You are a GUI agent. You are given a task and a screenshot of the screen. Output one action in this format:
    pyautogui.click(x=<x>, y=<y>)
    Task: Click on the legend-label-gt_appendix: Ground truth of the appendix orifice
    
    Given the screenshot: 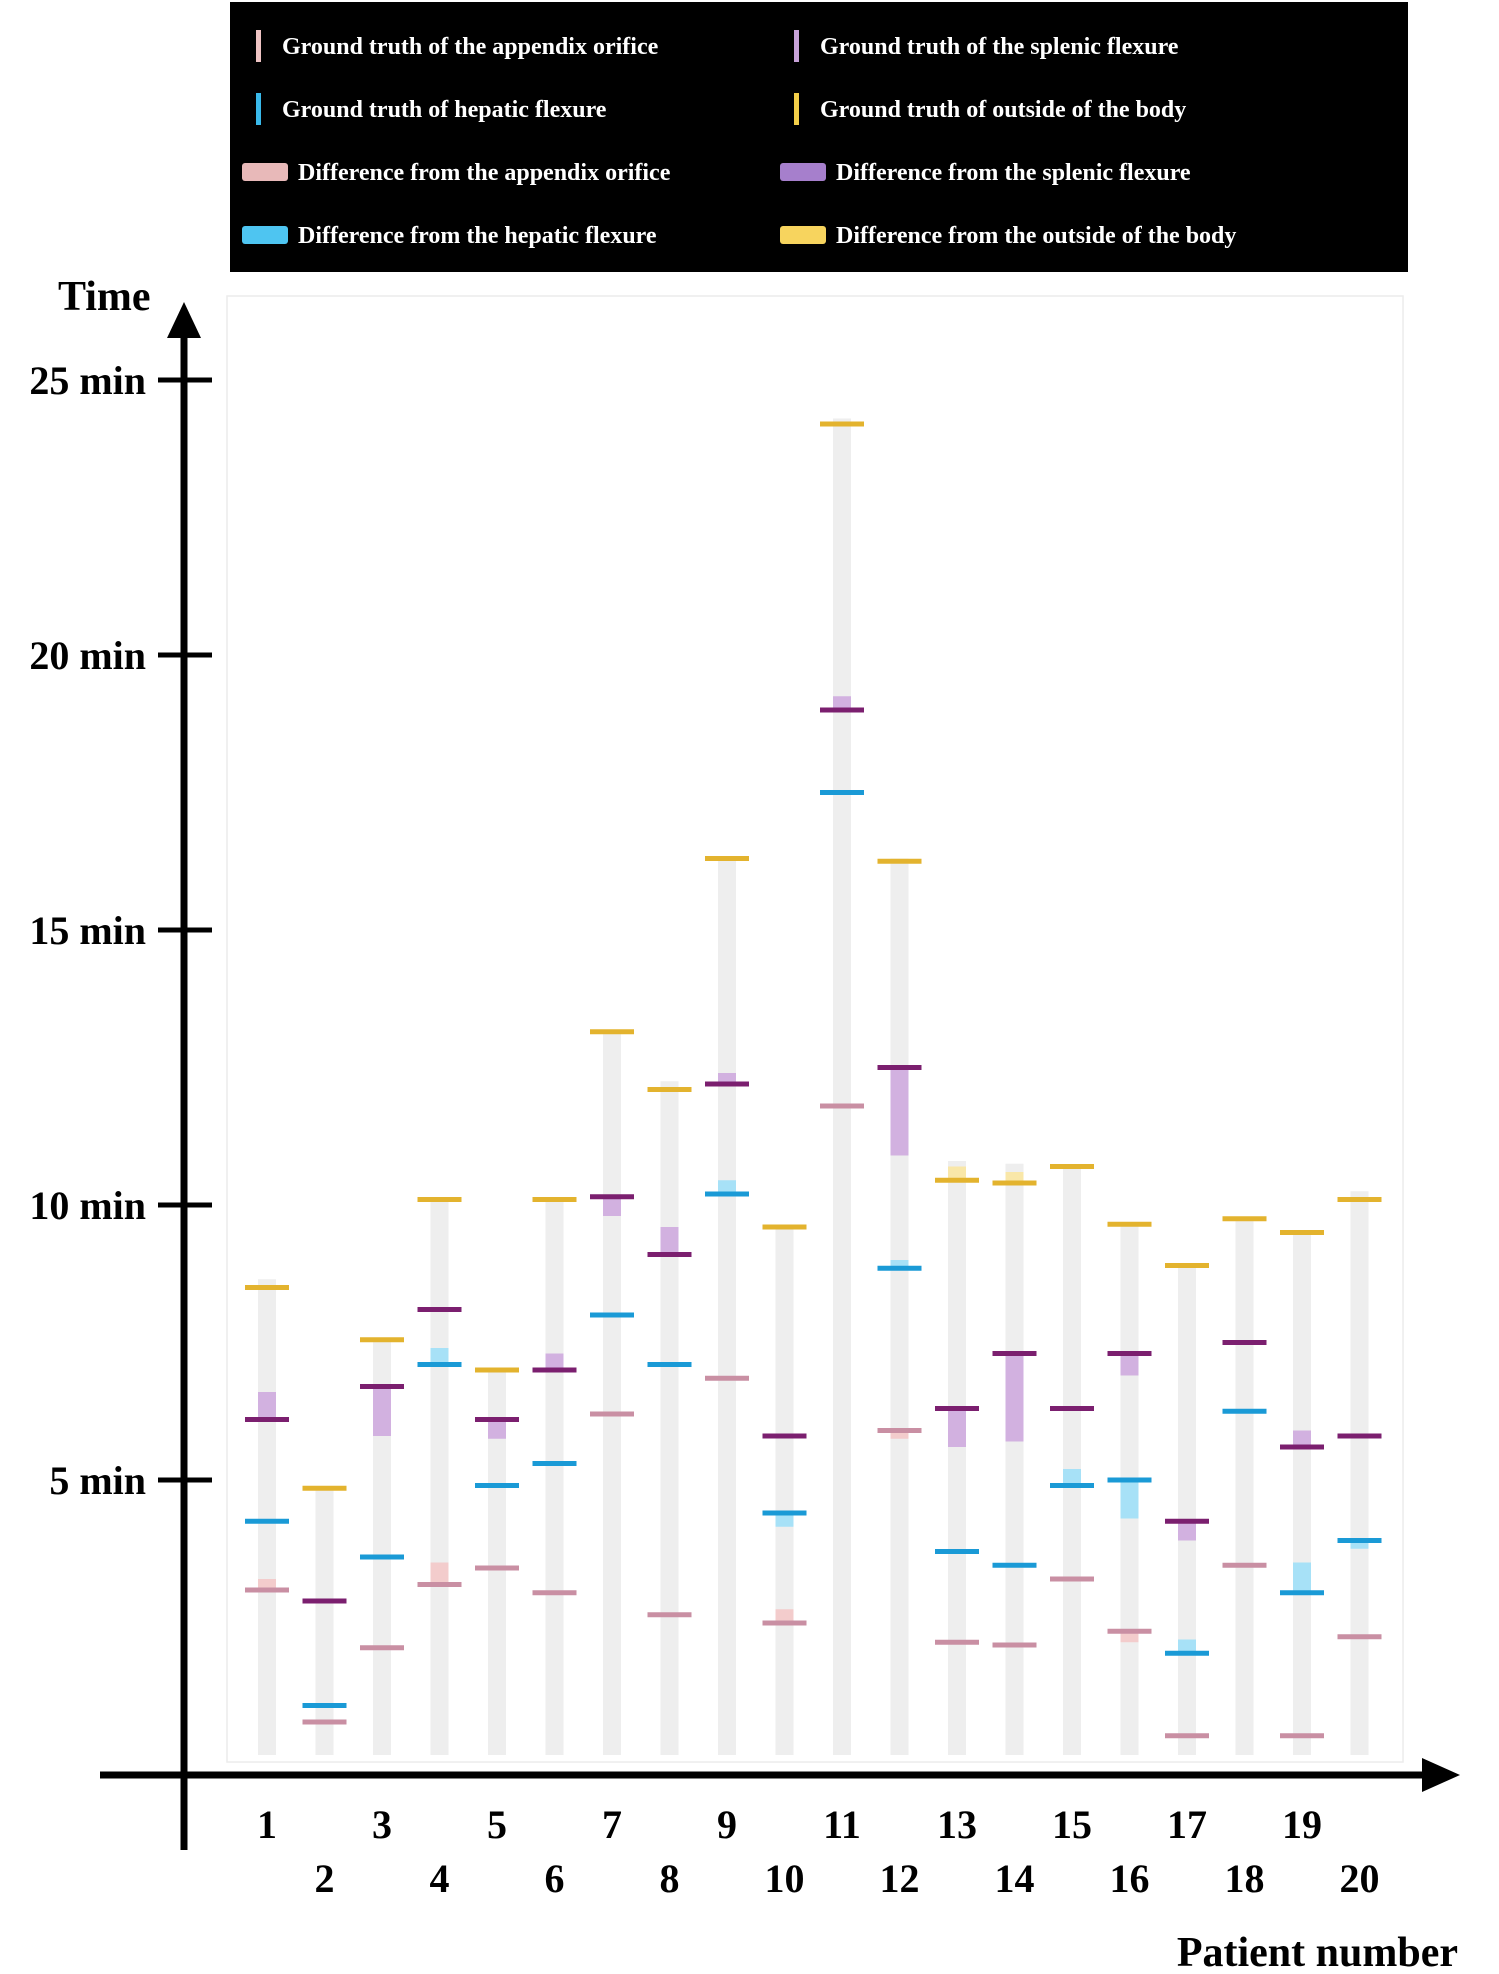 What is the action you would take?
    pyautogui.click(x=470, y=47)
    